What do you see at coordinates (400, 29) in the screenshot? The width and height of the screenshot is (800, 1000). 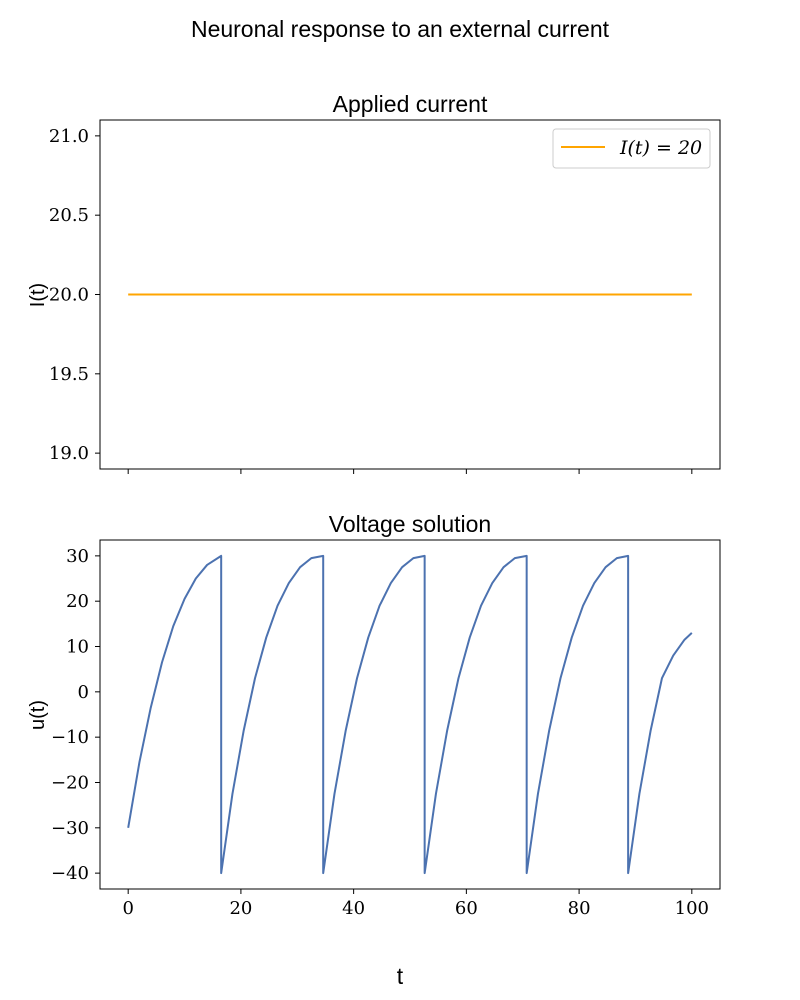 I see `figure-suptitle: Neuronal response to an external current` at bounding box center [400, 29].